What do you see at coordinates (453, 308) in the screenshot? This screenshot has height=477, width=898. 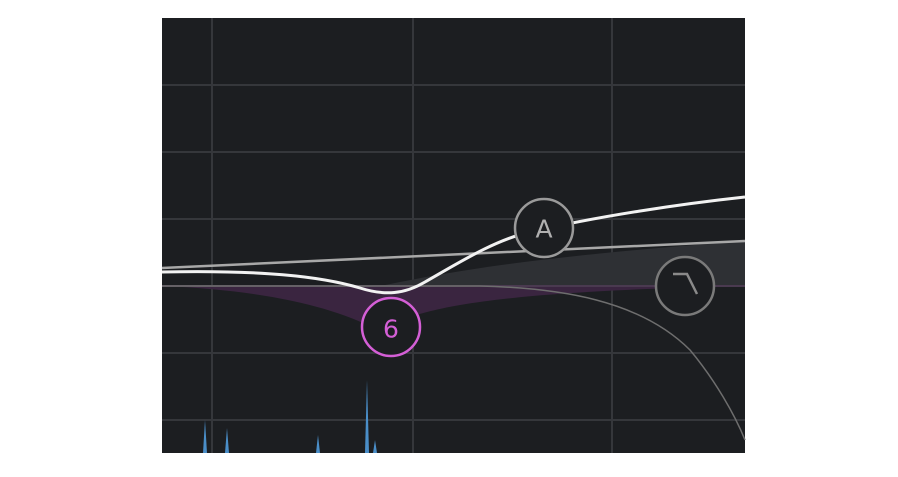 I see `band-6-fill` at bounding box center [453, 308].